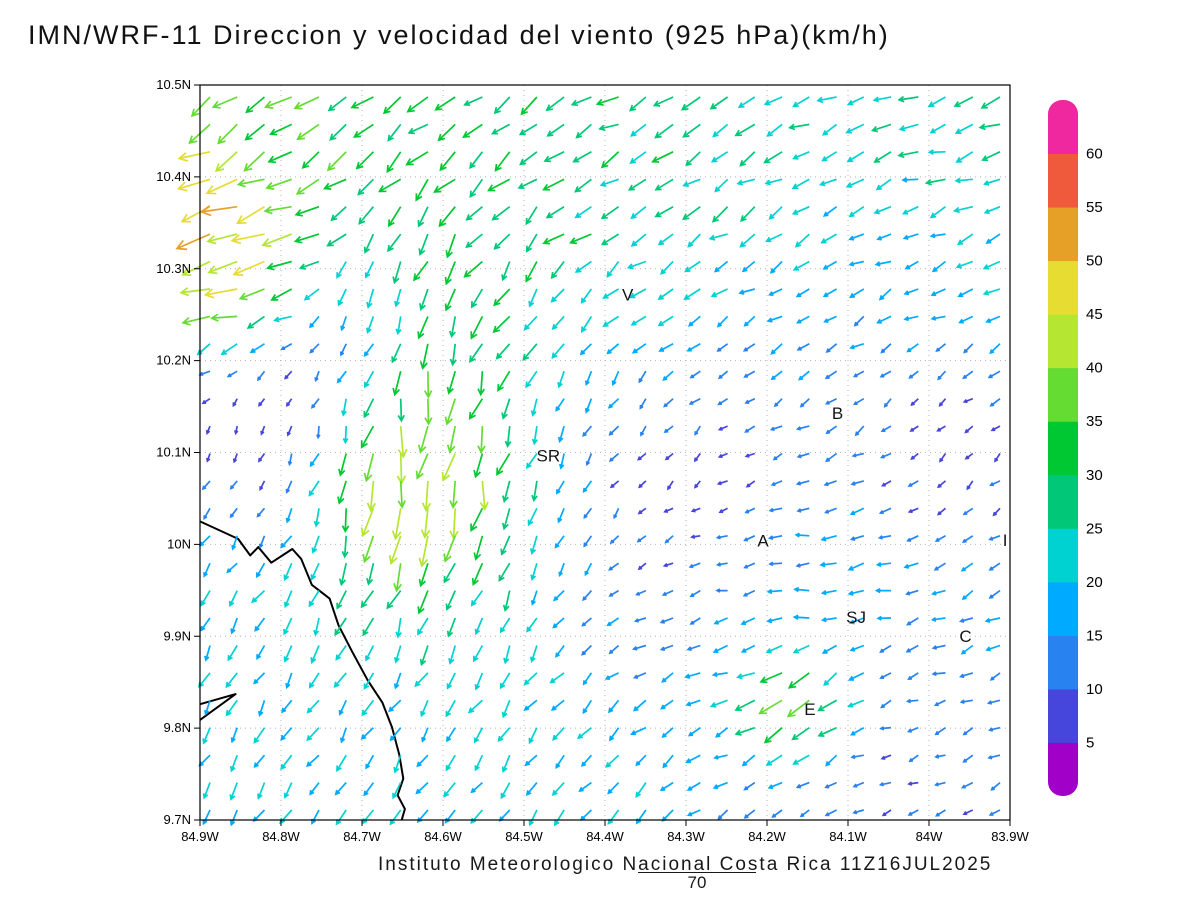 The height and width of the screenshot is (900, 1200). Describe the element at coordinates (1094, 689) in the screenshot. I see `colorbar-tick-label: 10` at that location.